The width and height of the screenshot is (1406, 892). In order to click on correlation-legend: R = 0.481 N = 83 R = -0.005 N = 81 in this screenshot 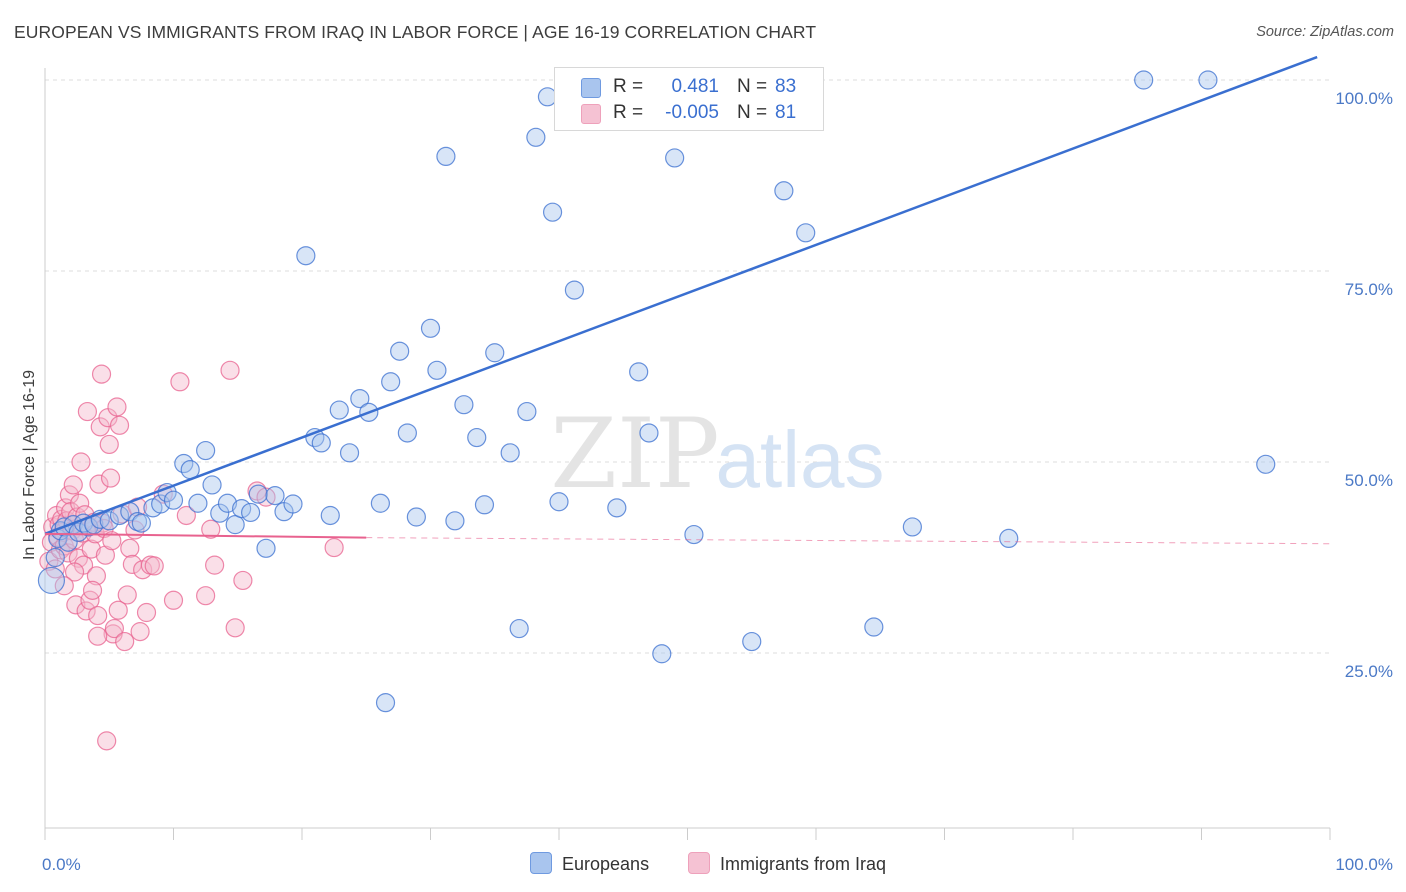, I will do `click(689, 99)`.